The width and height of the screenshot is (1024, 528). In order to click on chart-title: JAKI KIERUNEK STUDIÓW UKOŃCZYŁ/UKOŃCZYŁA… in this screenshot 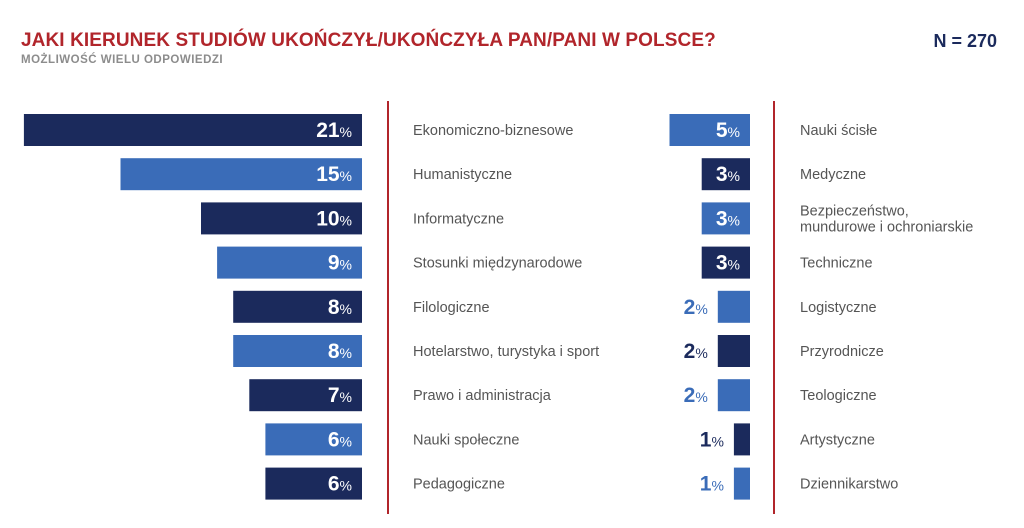, I will do `click(368, 40)`.